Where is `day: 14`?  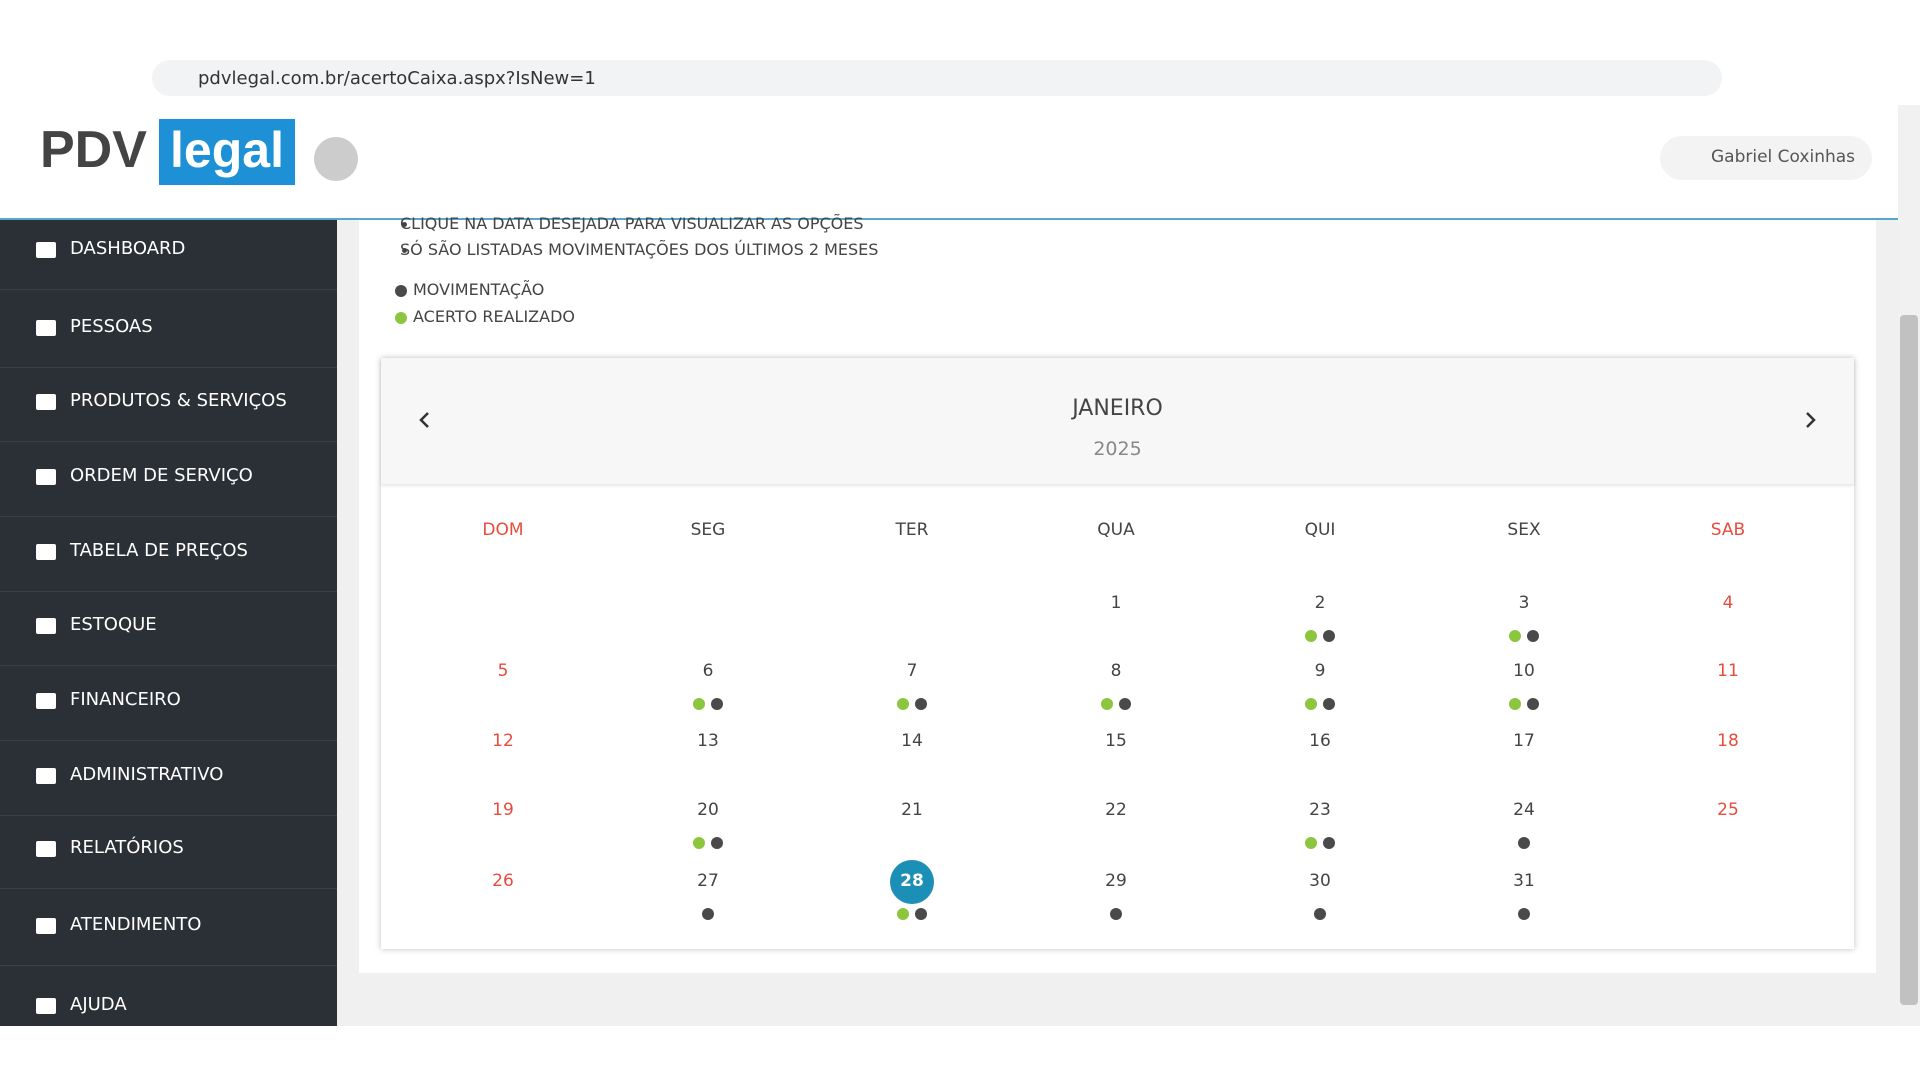
day: 14 is located at coordinates (912, 741).